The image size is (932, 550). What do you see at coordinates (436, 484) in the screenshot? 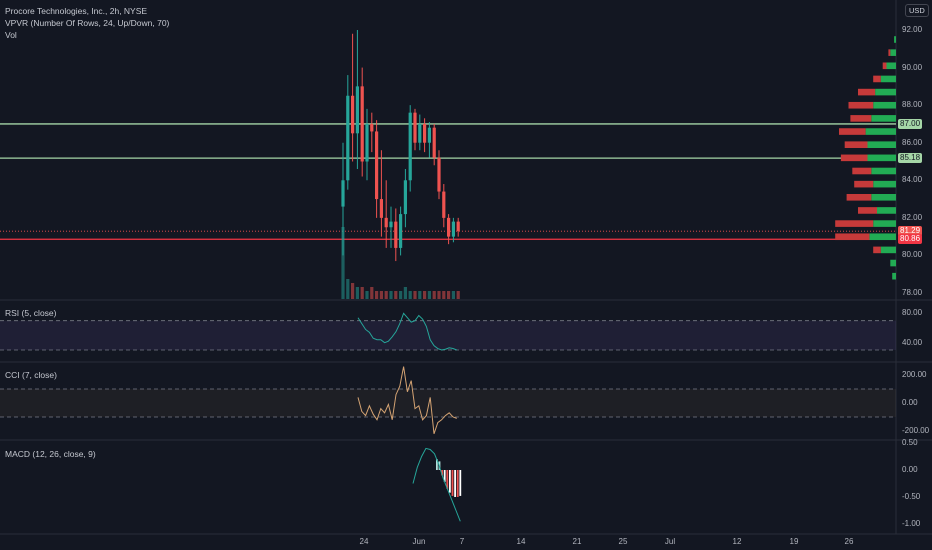
I see `macd-line` at bounding box center [436, 484].